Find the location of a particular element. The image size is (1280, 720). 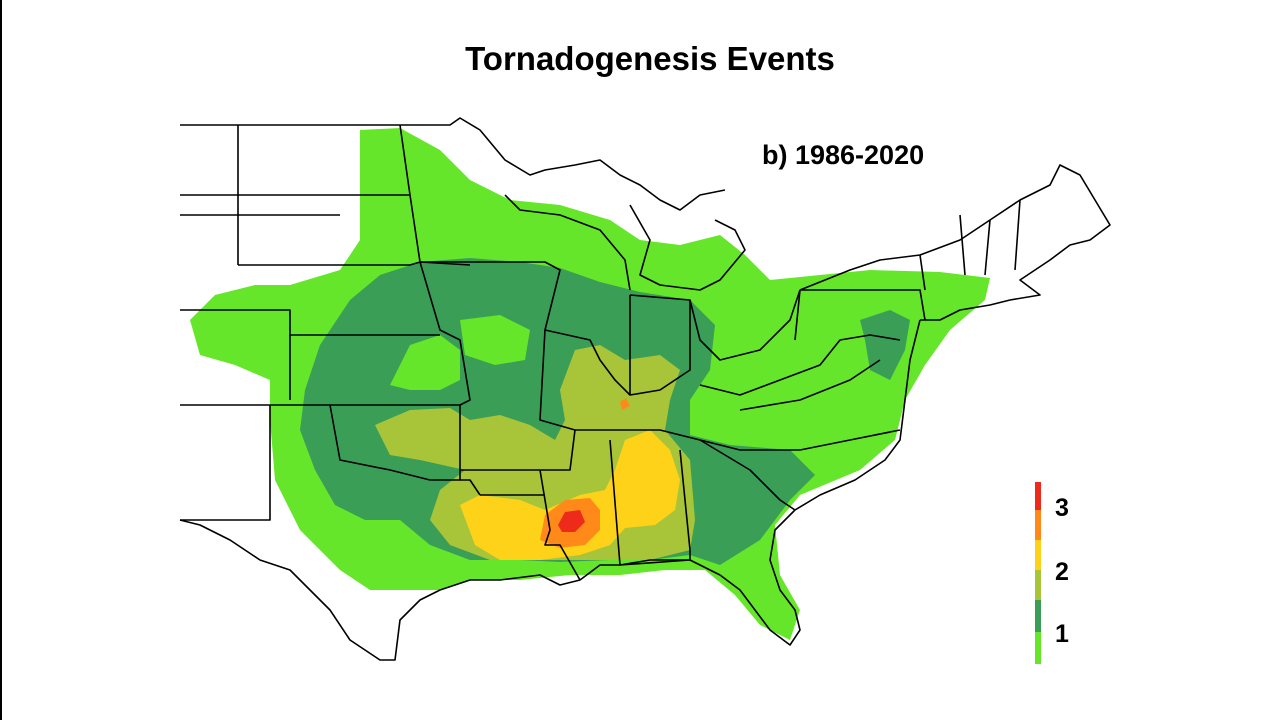

legend-label-1: 1 is located at coordinates (1062, 634).